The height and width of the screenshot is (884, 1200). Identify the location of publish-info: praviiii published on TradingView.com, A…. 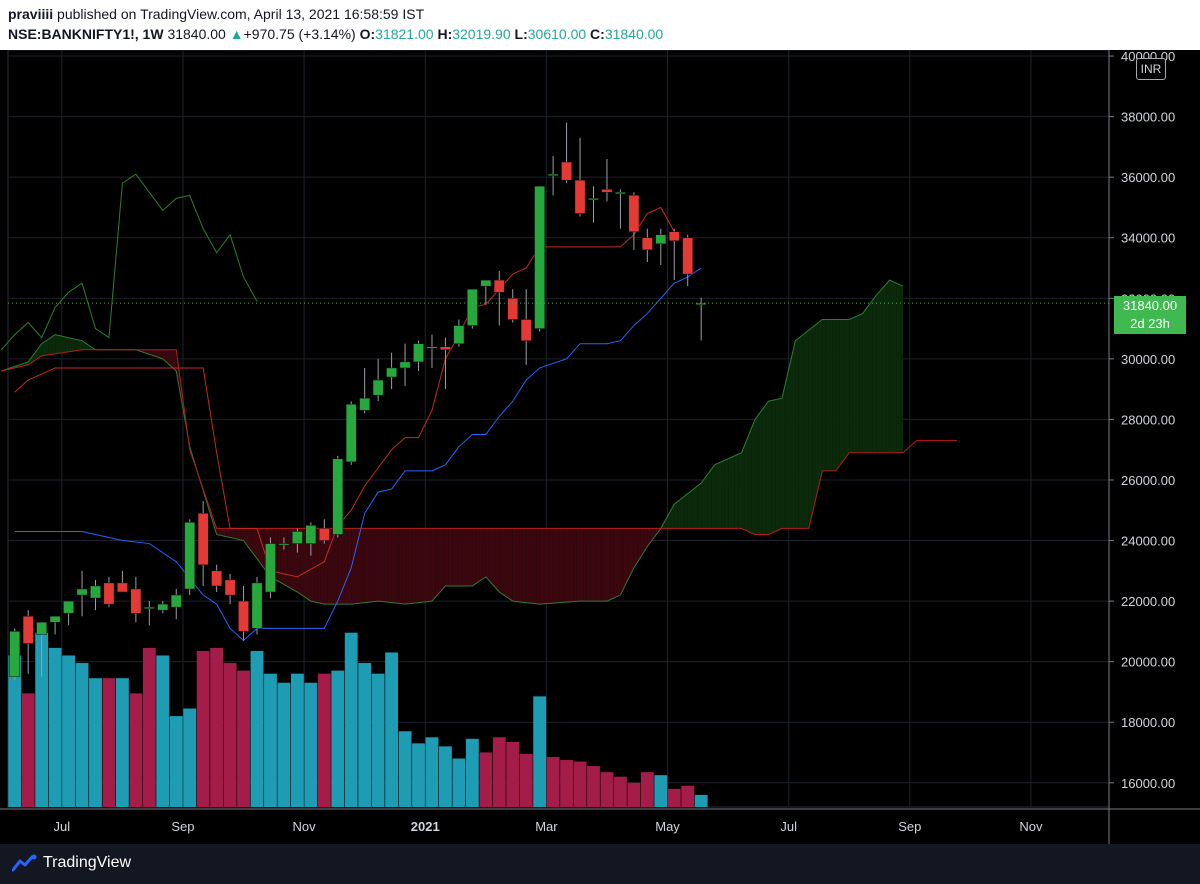
(216, 14).